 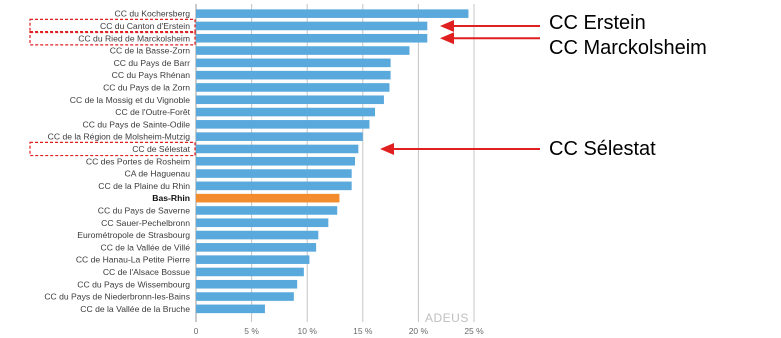 I want to click on bar-cc-sauer-pechelbronn, so click(x=262, y=223).